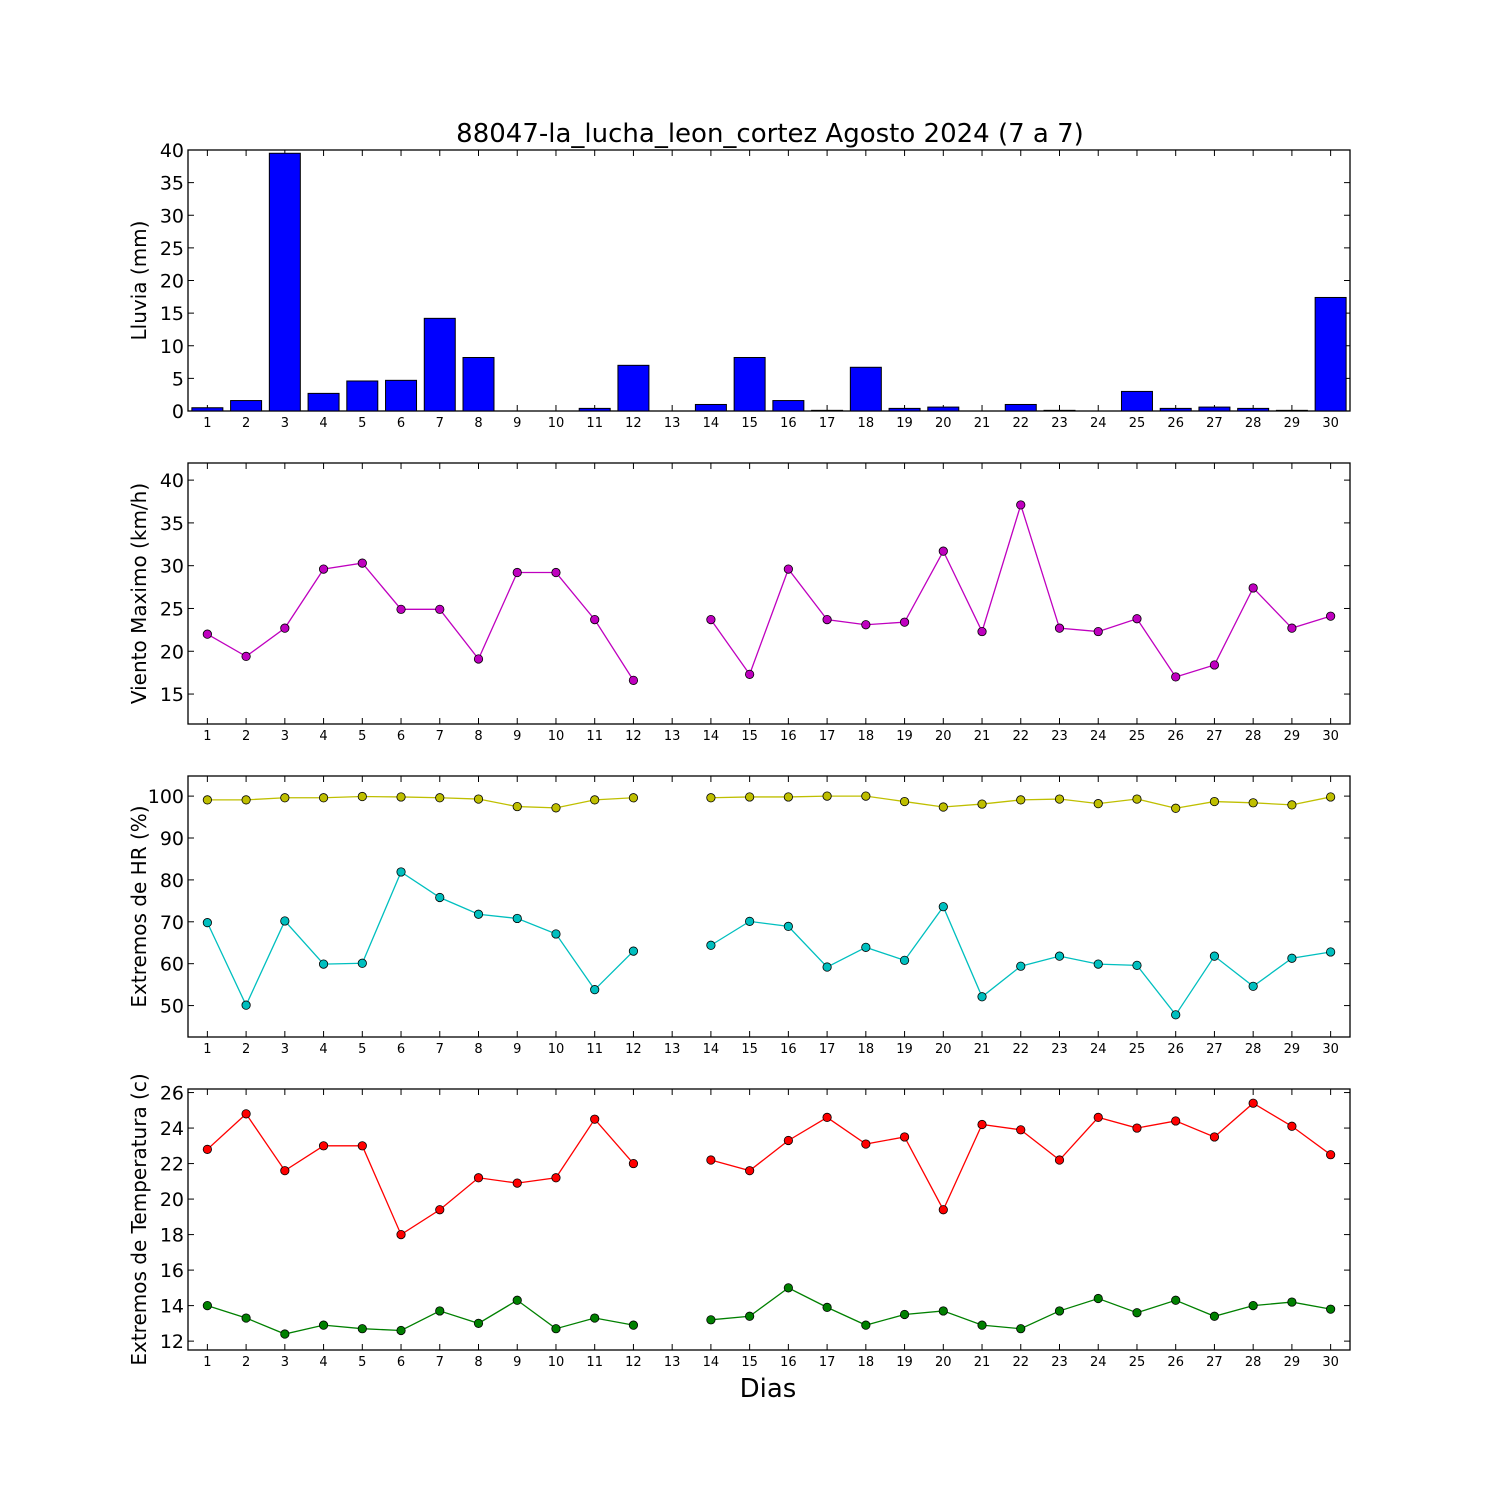  What do you see at coordinates (172, 151) in the screenshot?
I see `y-tick-label: 40` at bounding box center [172, 151].